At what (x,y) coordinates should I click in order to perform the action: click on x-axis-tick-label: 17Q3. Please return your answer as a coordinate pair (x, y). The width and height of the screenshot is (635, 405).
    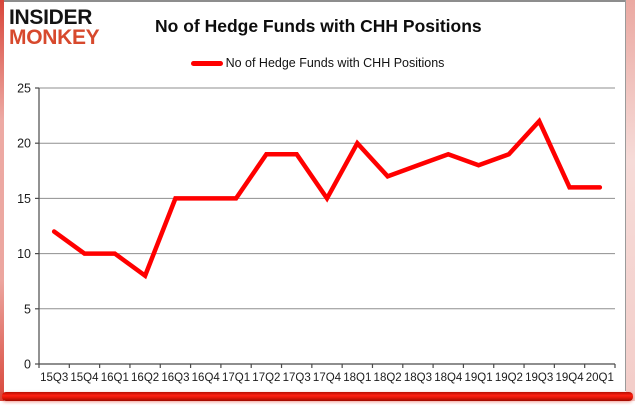
    Looking at the image, I should click on (297, 378).